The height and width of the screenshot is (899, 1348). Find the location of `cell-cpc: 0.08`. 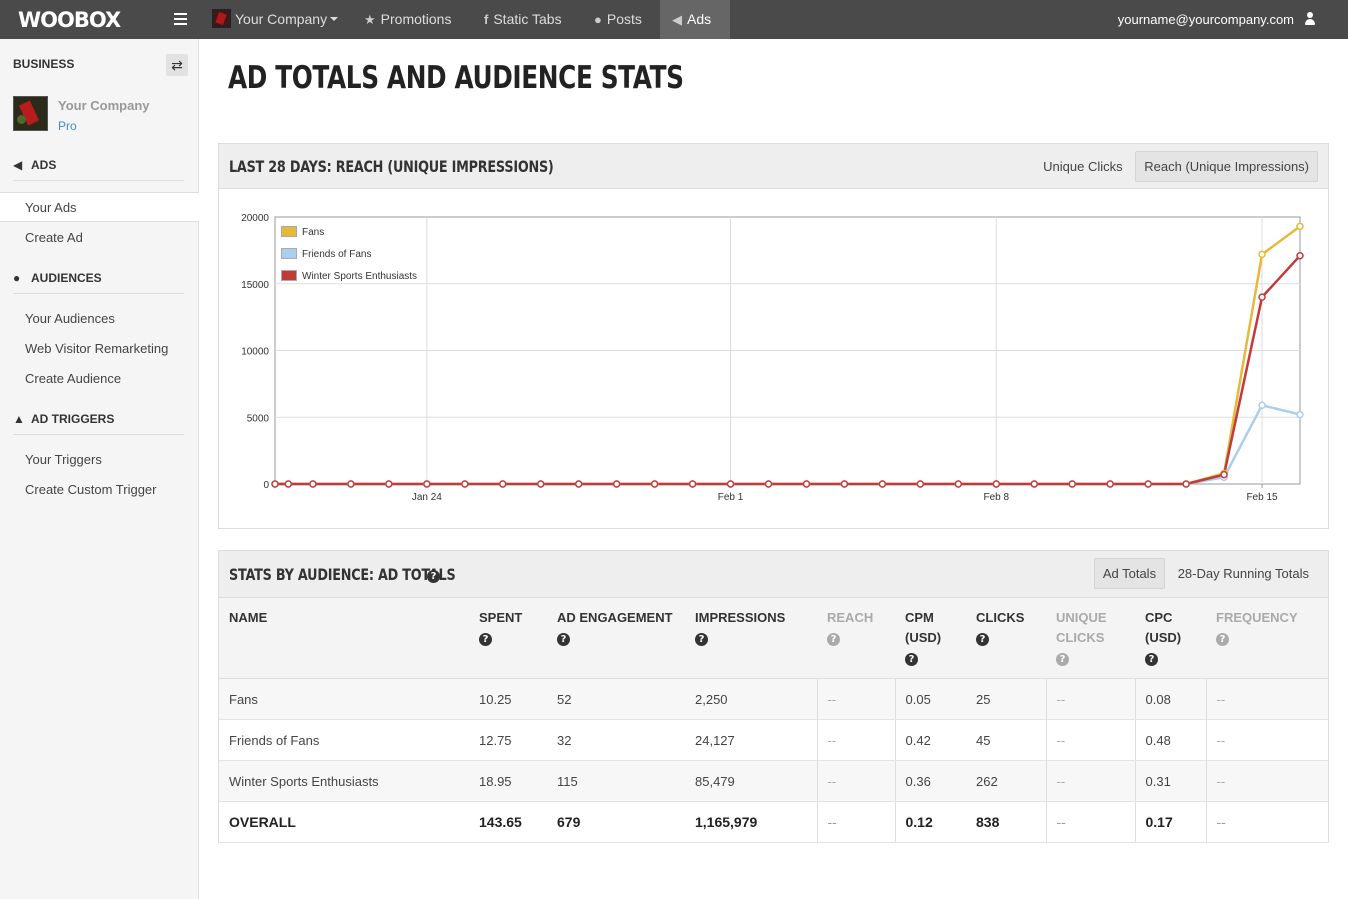

cell-cpc: 0.08 is located at coordinates (1170, 699).